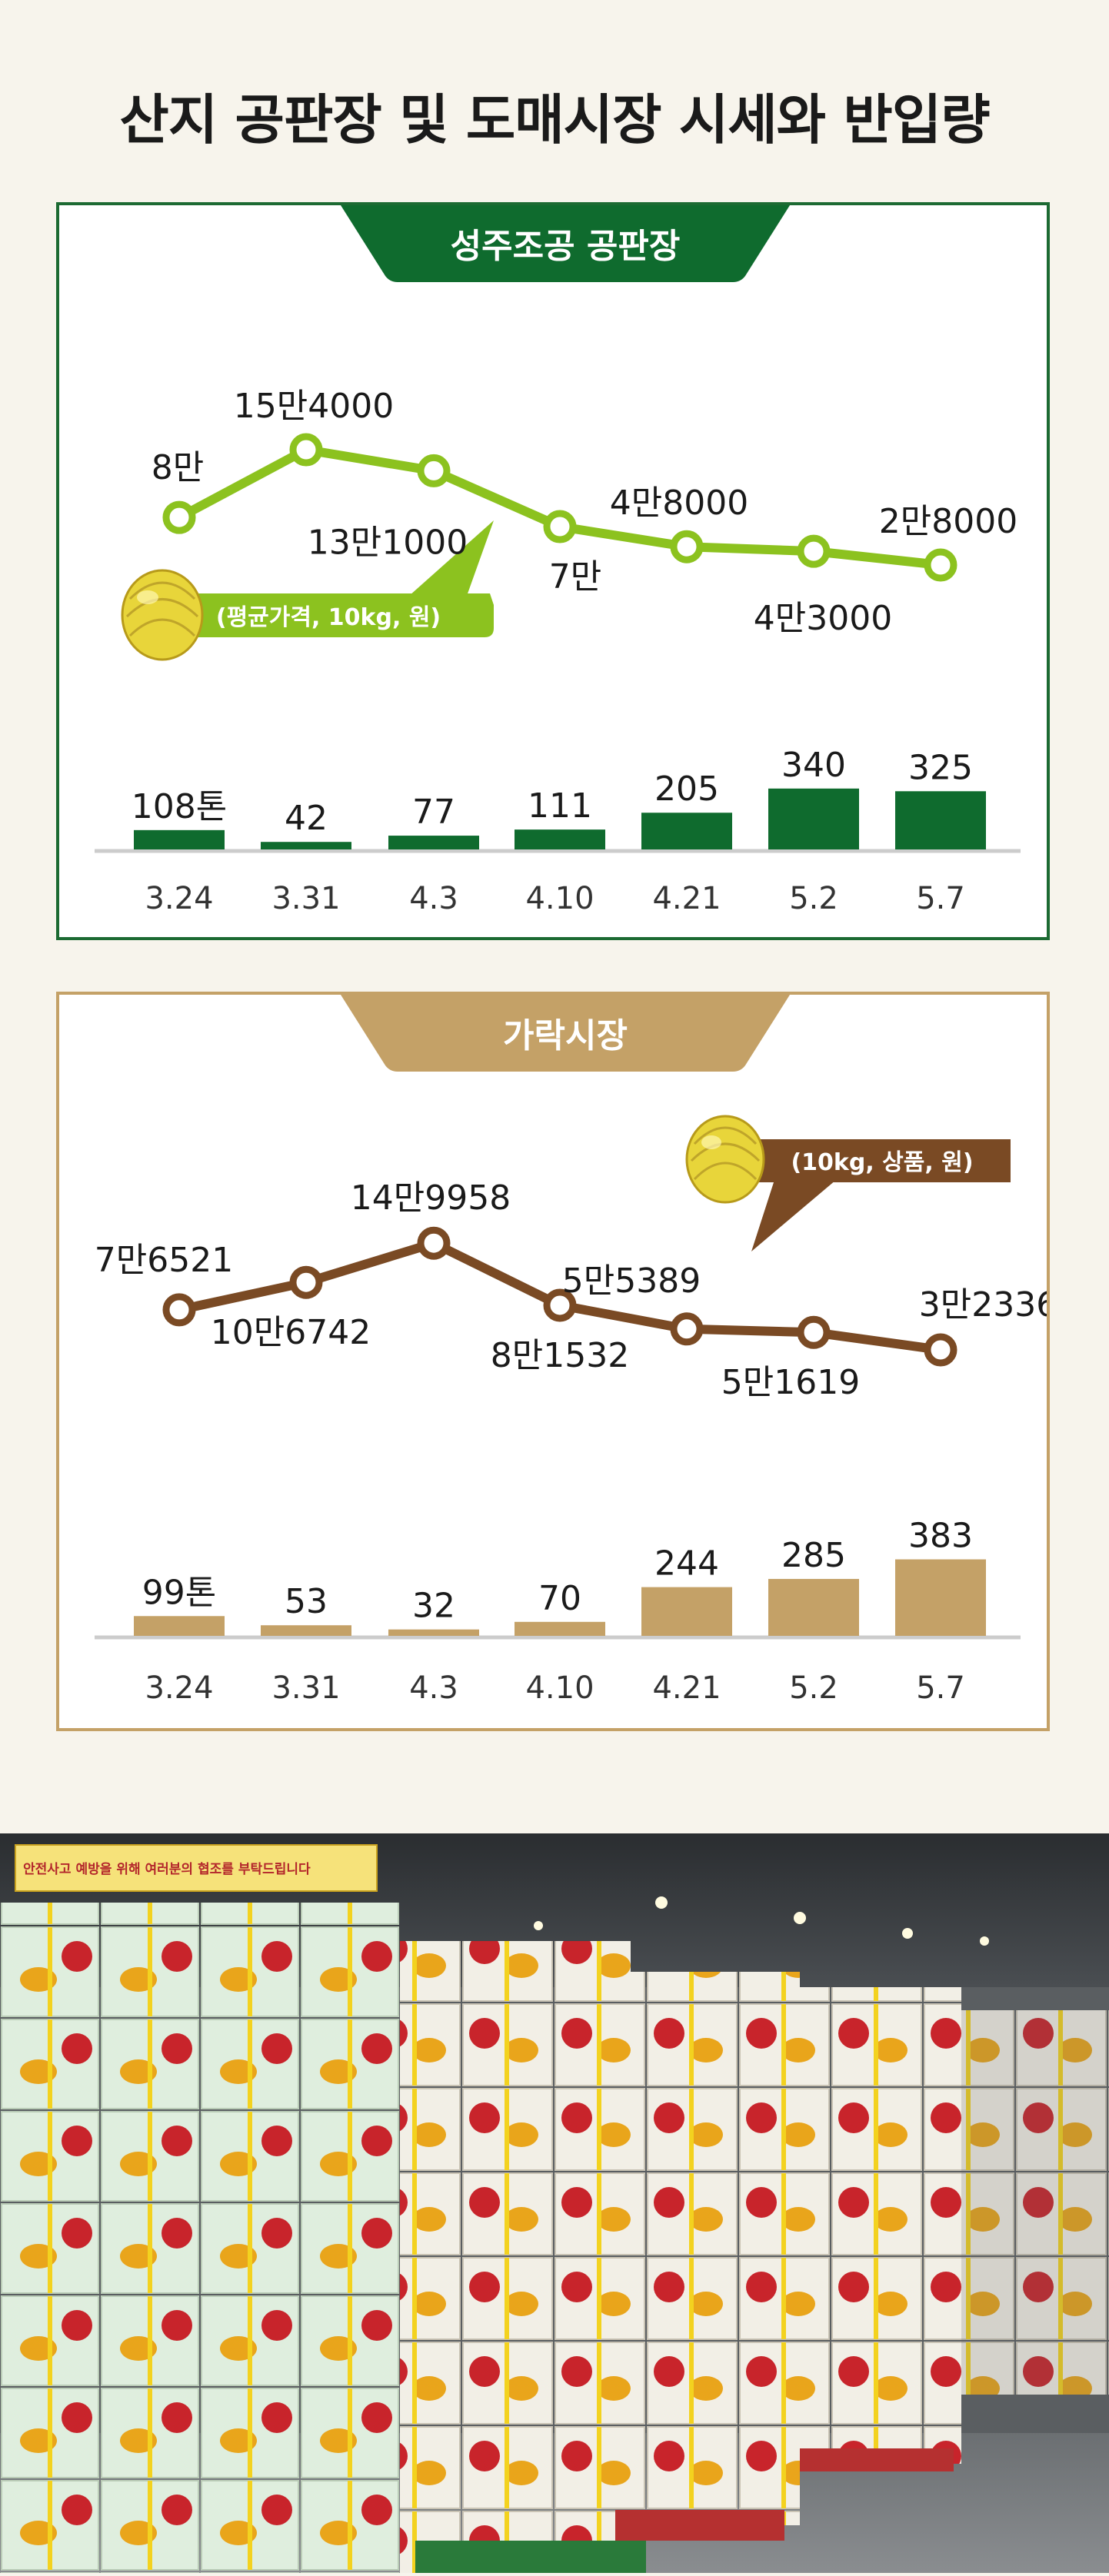 This screenshot has width=1109, height=2576. Describe the element at coordinates (631, 1281) in the screenshot. I see `price-label: 5만5389` at that location.